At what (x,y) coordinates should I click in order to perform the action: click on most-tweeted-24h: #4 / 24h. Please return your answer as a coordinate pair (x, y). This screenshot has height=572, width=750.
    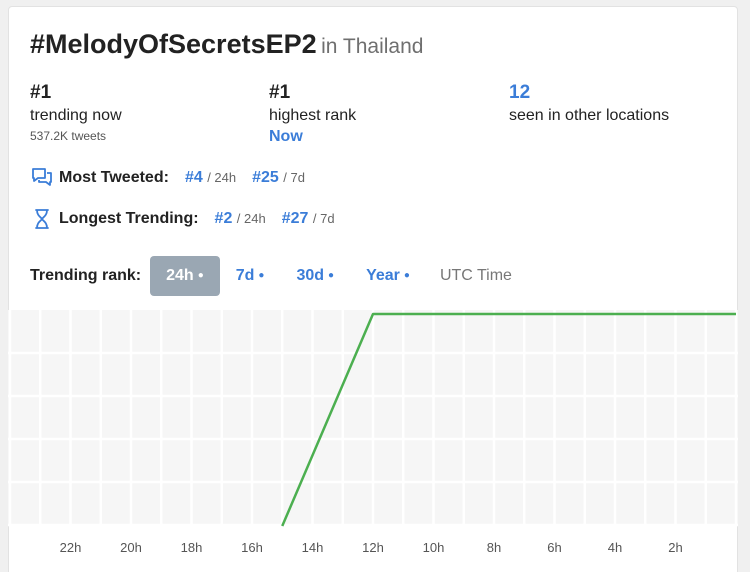
    Looking at the image, I should click on (210, 178).